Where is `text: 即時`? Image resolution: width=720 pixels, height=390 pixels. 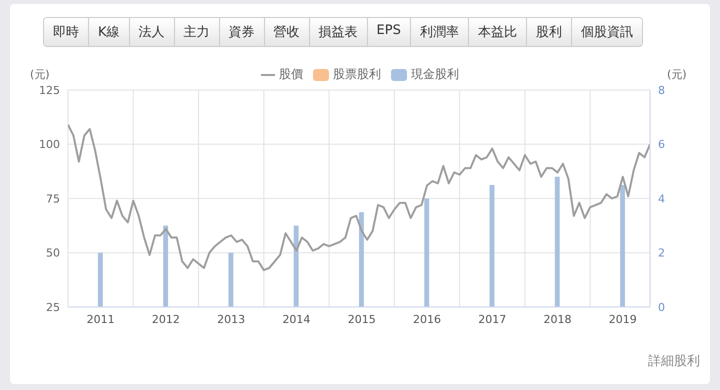
text: 即時 is located at coordinates (66, 32).